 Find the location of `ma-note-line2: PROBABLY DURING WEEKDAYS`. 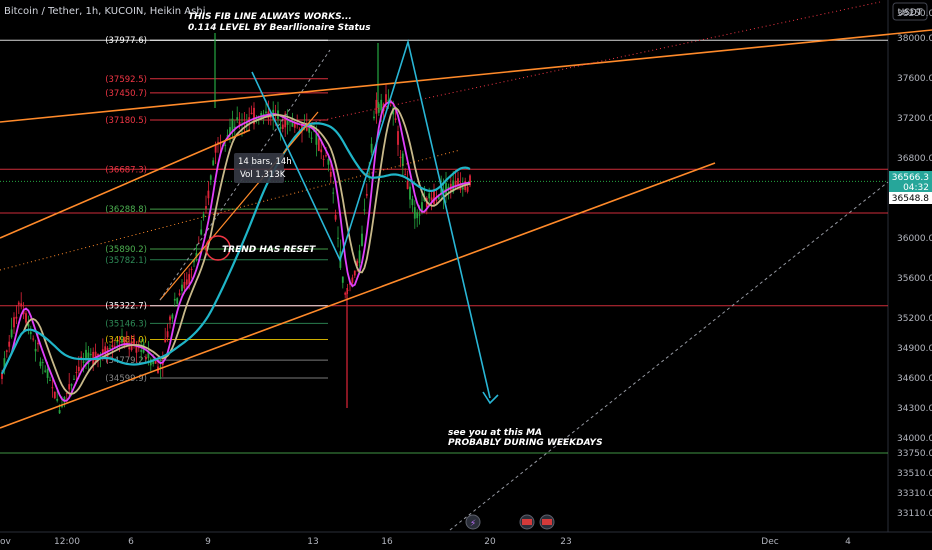

ma-note-line2: PROBABLY DURING WEEKDAYS is located at coordinates (525, 443).